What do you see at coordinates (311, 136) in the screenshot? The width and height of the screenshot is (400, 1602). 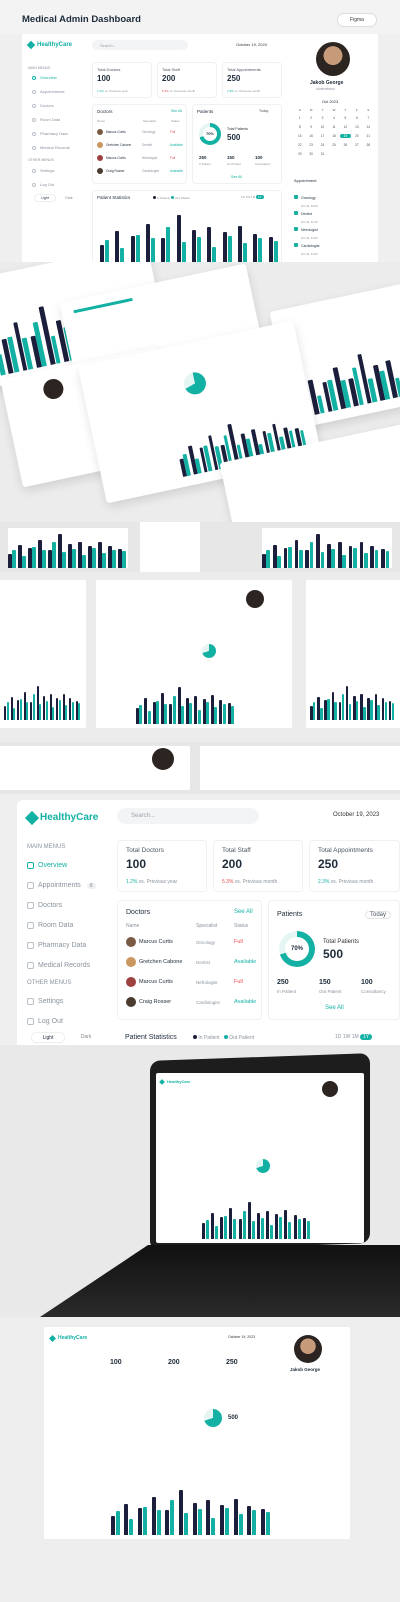 I see `calendar-day: 16` at bounding box center [311, 136].